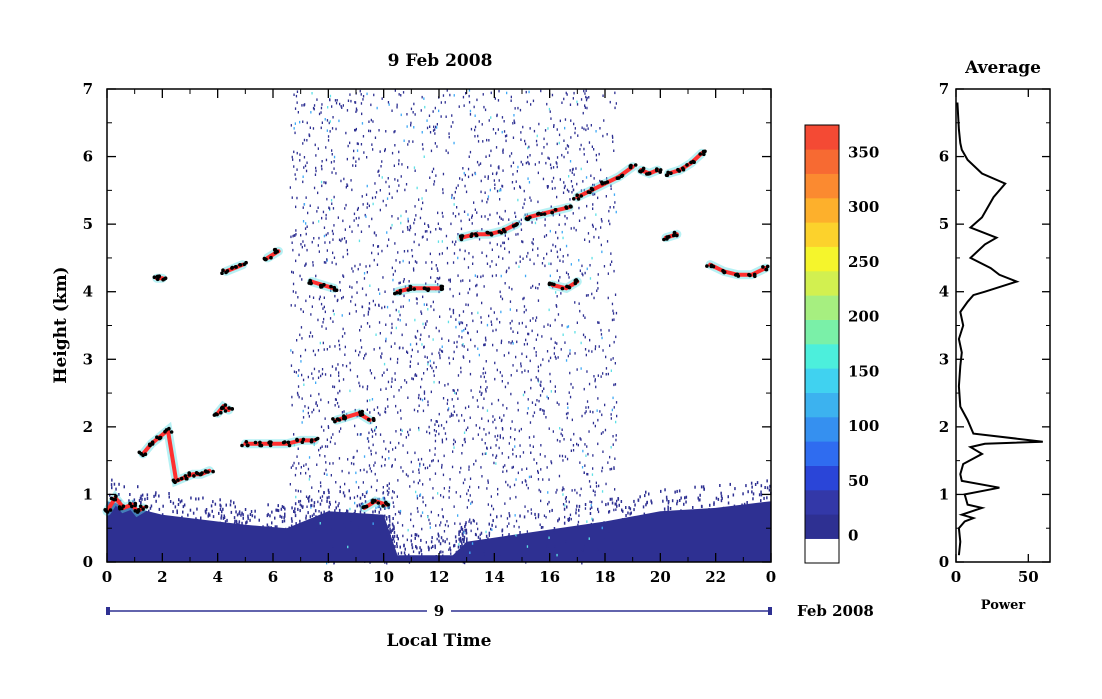 The height and width of the screenshot is (699, 1102). I want to click on colorbar-swatch, so click(822, 283).